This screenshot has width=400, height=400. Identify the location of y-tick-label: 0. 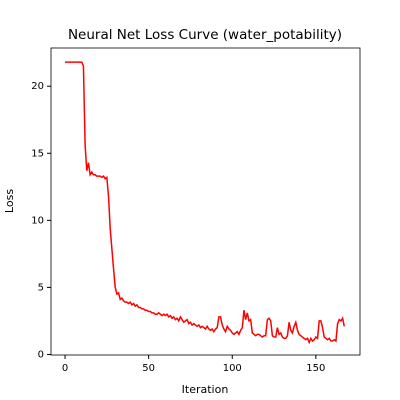
(41, 354).